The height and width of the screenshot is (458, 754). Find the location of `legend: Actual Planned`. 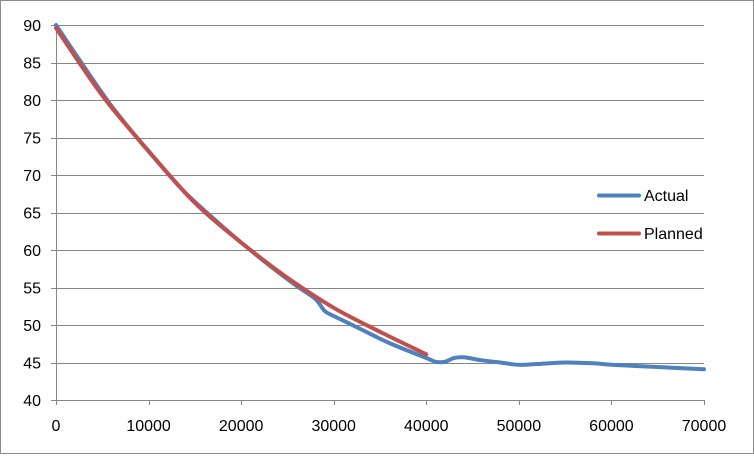

legend: Actual Planned is located at coordinates (650, 215).